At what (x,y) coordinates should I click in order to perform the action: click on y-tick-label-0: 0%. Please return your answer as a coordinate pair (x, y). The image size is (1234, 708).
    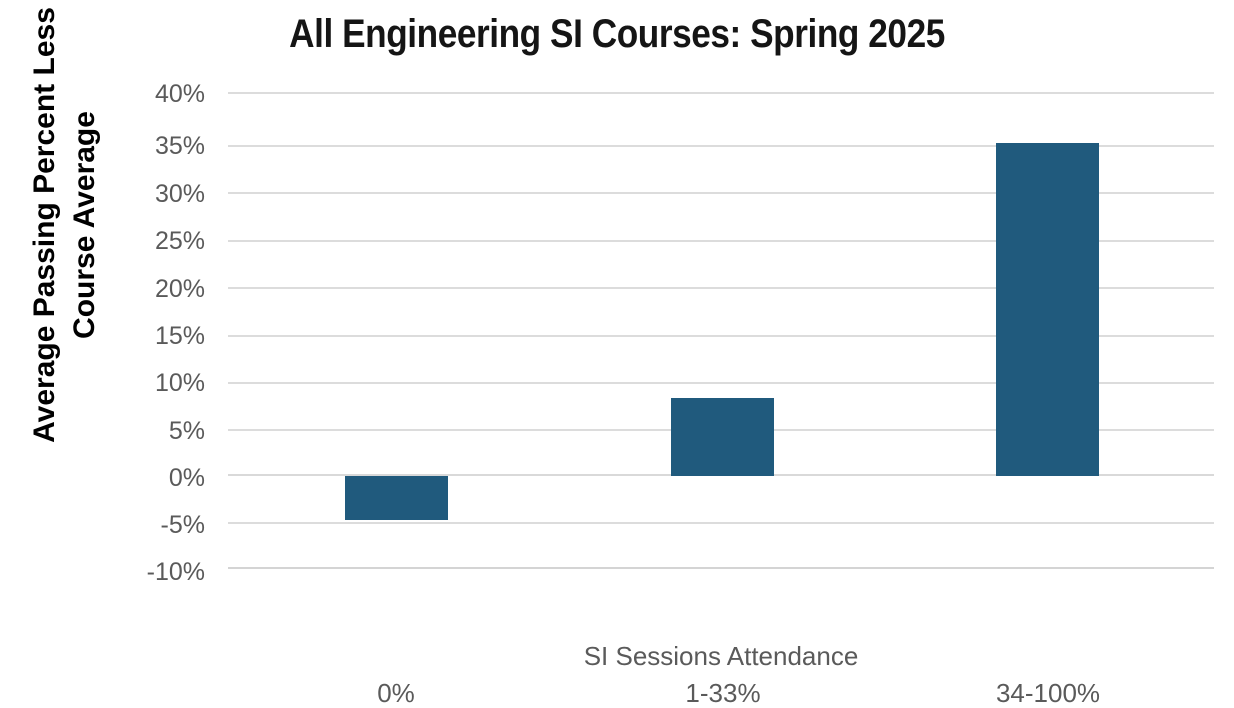
    Looking at the image, I should click on (186, 478).